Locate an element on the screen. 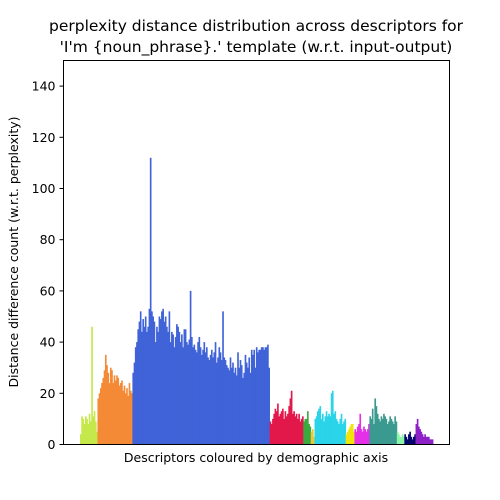 This screenshot has width=500, height=500. y-tick-label-5: 100 is located at coordinates (44, 188).